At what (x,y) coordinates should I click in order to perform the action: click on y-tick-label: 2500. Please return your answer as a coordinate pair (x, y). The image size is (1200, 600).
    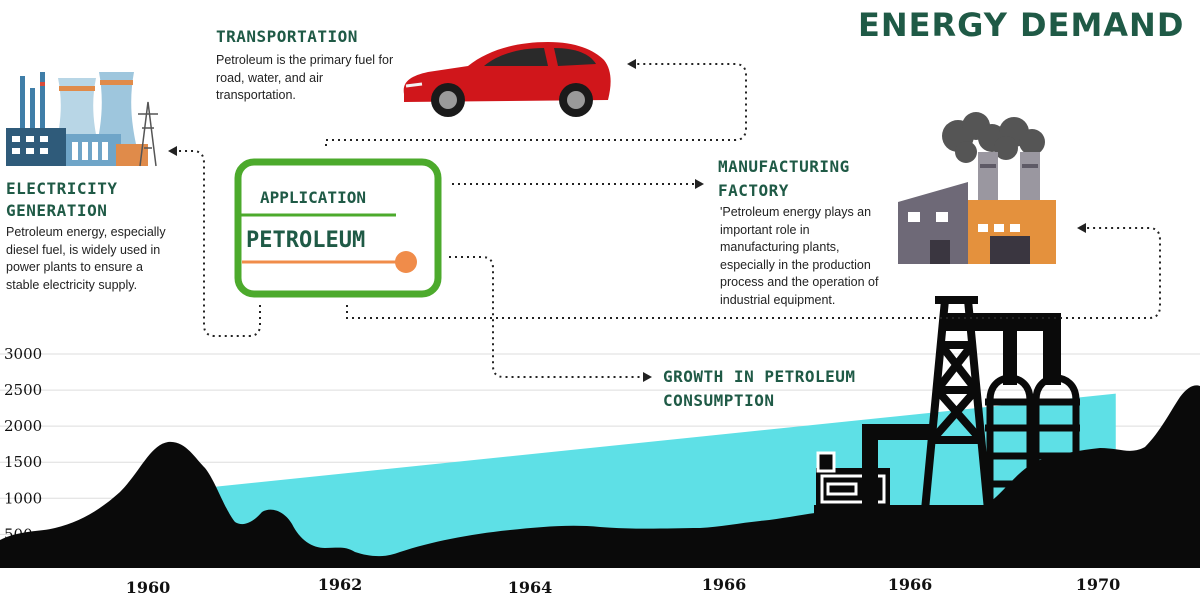
    Looking at the image, I should click on (23, 390).